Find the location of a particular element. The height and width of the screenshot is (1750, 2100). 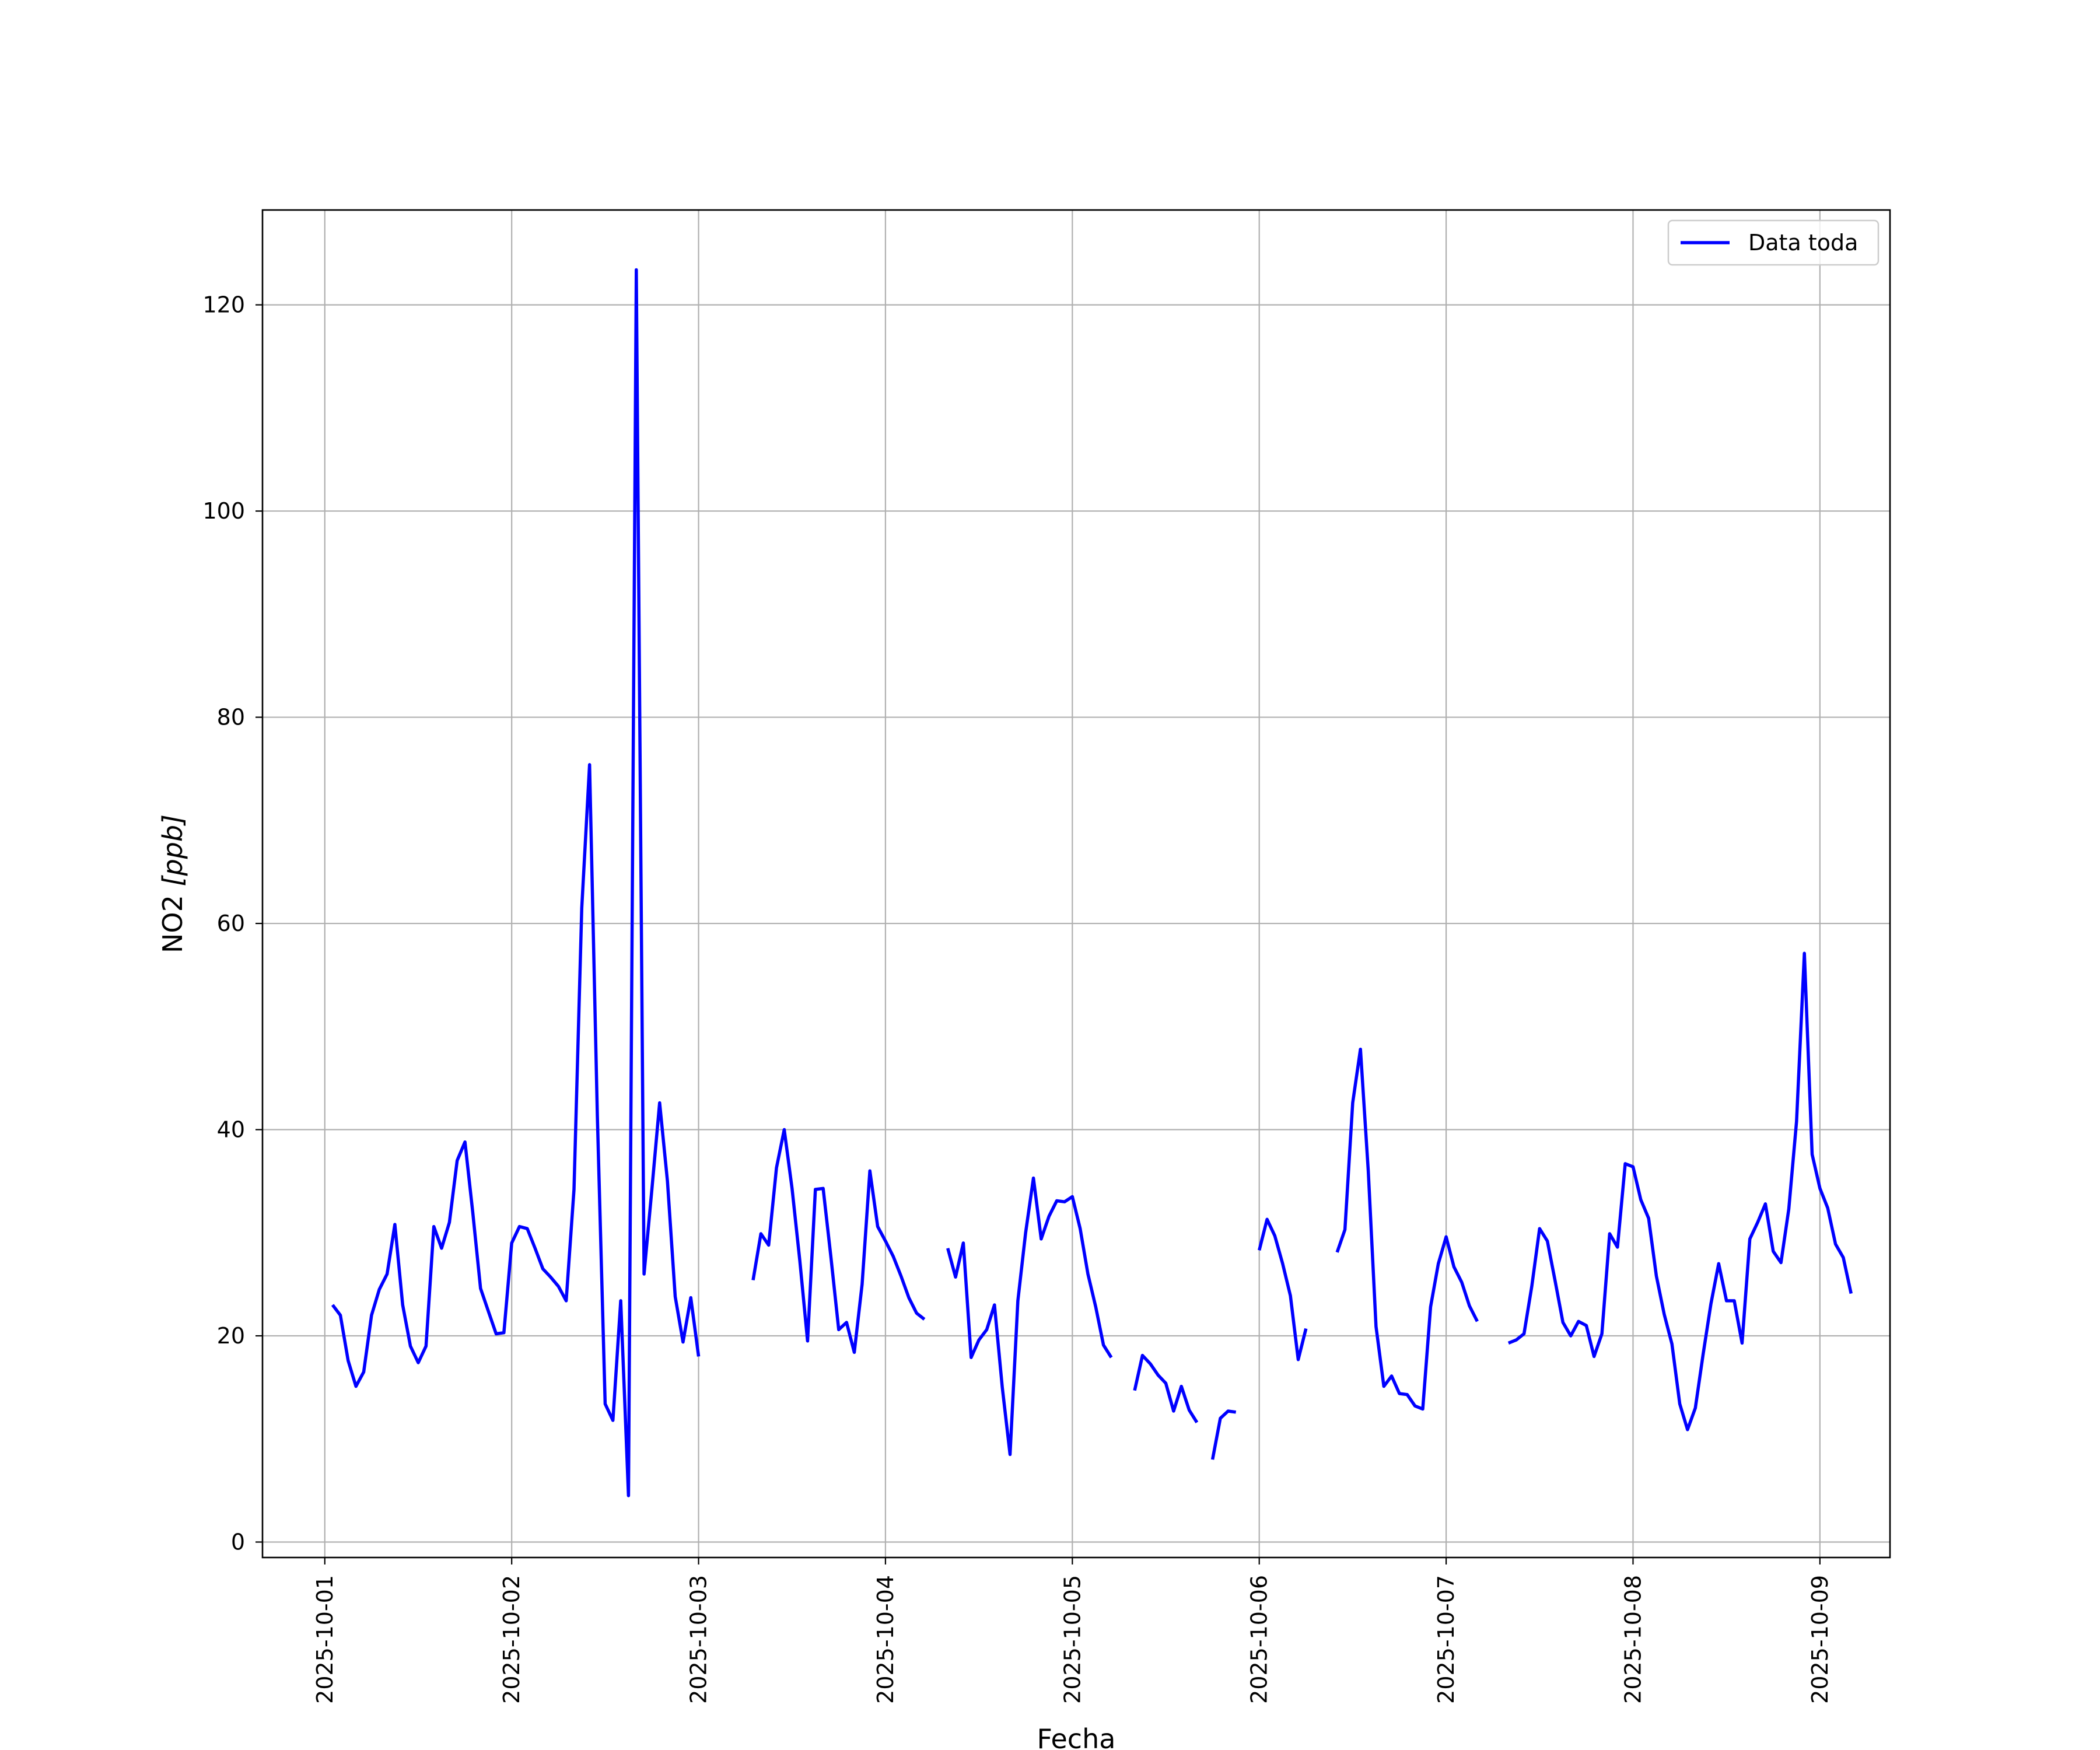

x-tick-label: 2025-10-02 is located at coordinates (511, 1639).